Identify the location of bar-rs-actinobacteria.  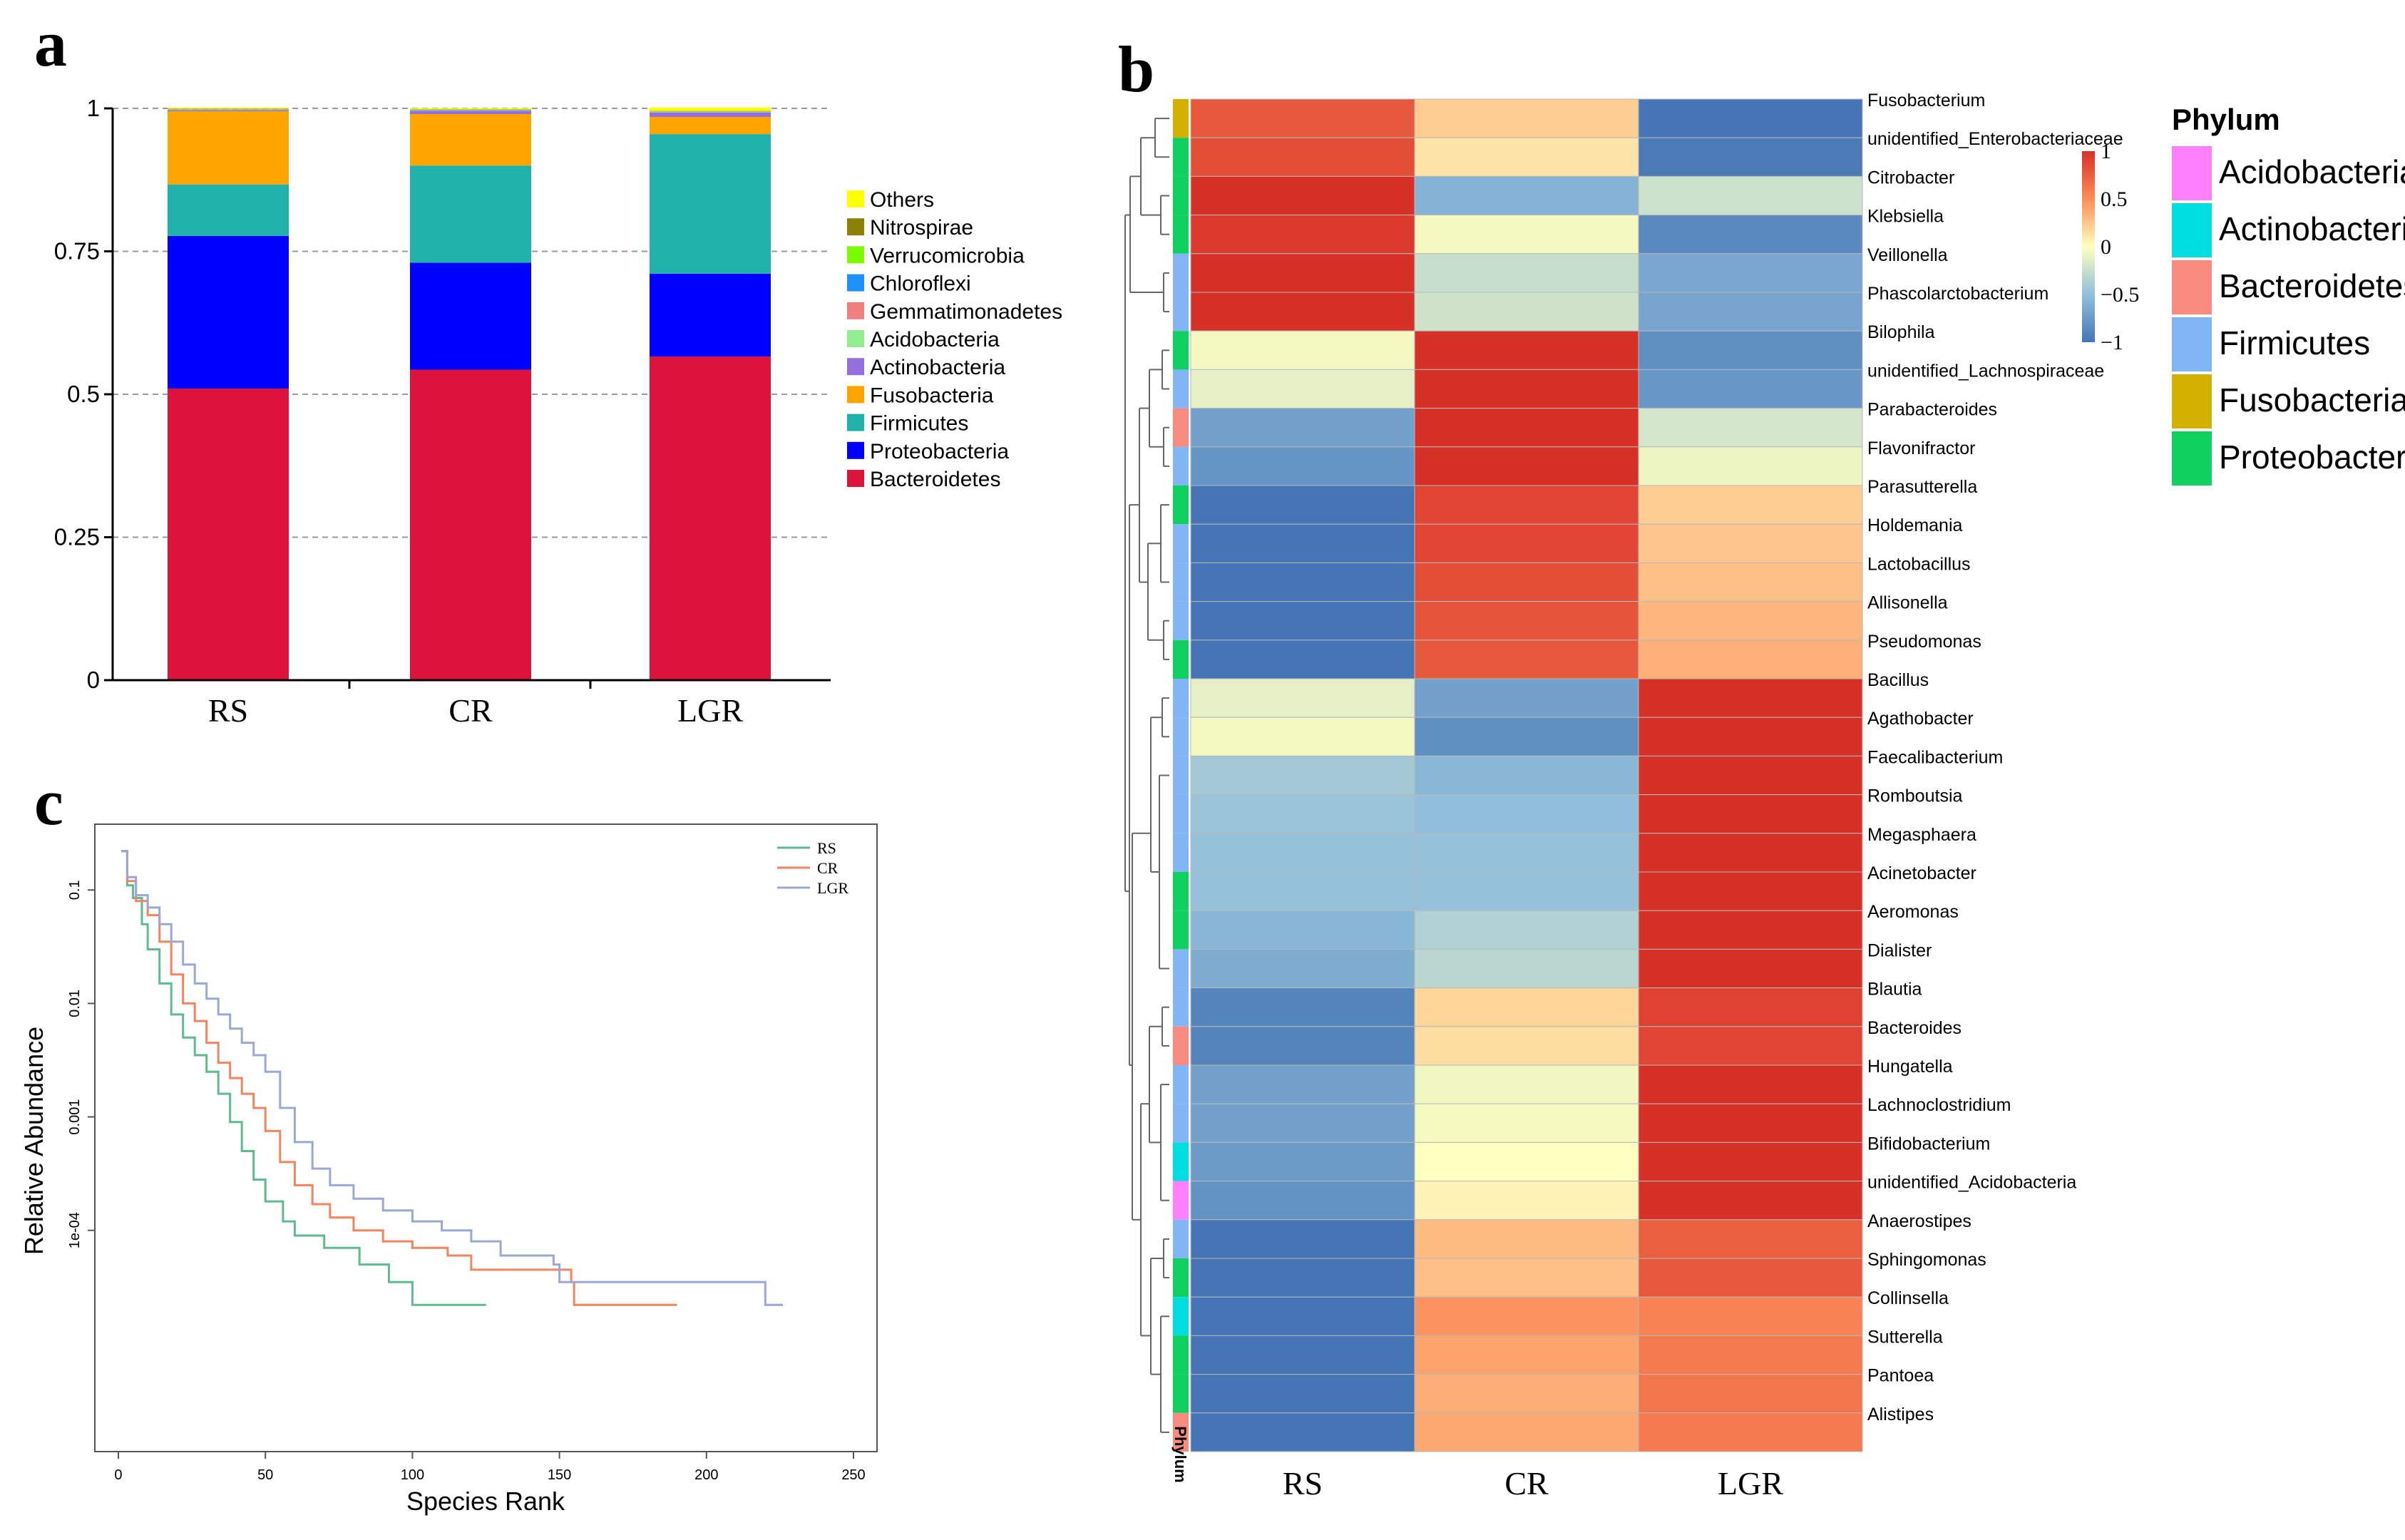
(228, 111).